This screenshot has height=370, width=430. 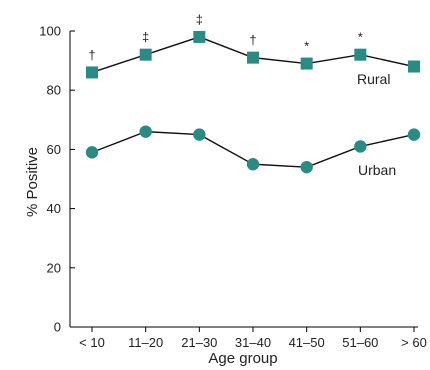 I want to click on x-ticks: < 10 11–20 21–30 31–40 41–50 51–60 > 60, so click(x=253, y=338).